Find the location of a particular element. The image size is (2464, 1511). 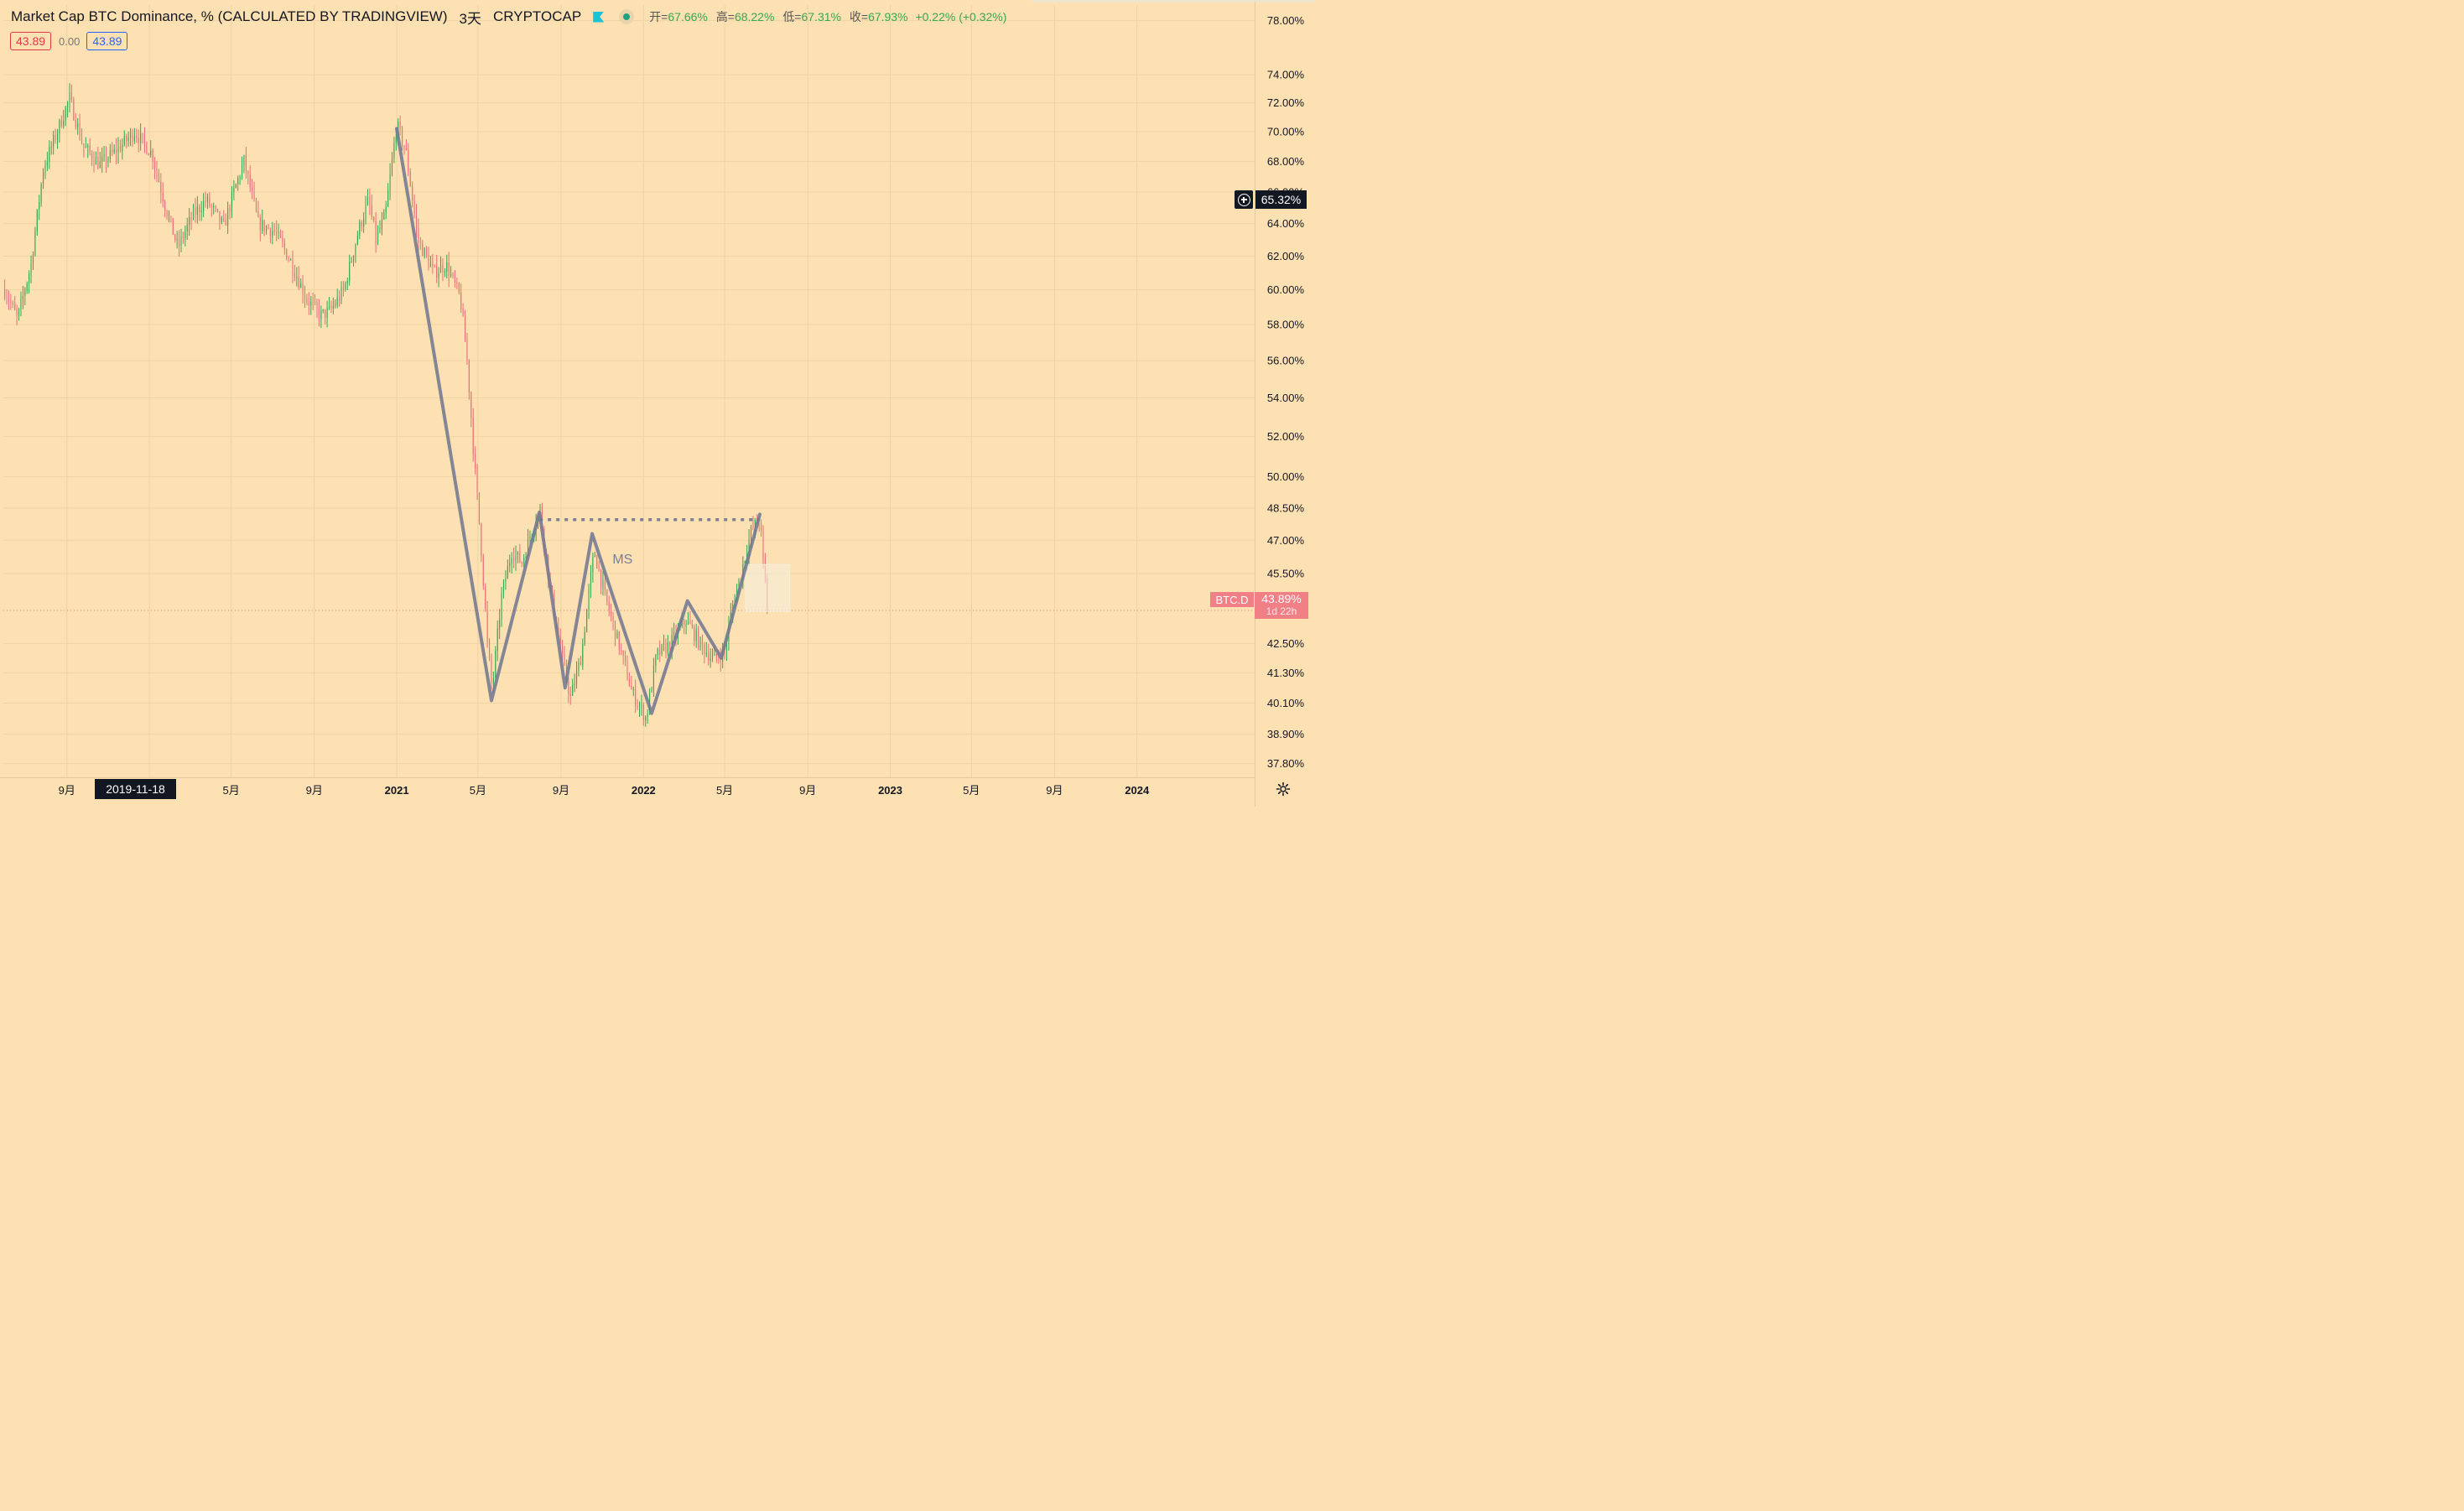

bid-button: 43.89 is located at coordinates (31, 41).